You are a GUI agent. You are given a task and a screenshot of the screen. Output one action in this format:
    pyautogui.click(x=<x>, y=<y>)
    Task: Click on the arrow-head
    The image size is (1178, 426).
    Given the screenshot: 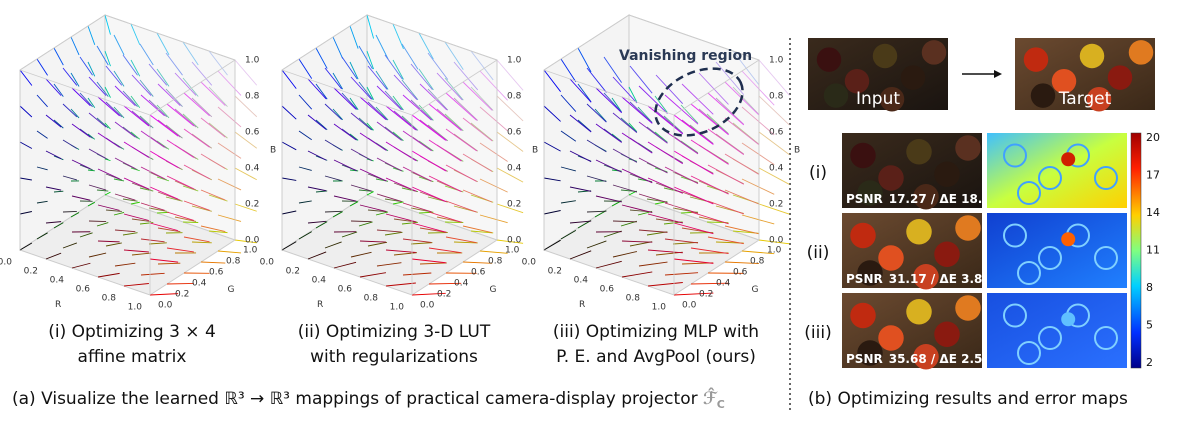 What is the action you would take?
    pyautogui.click(x=998, y=74)
    